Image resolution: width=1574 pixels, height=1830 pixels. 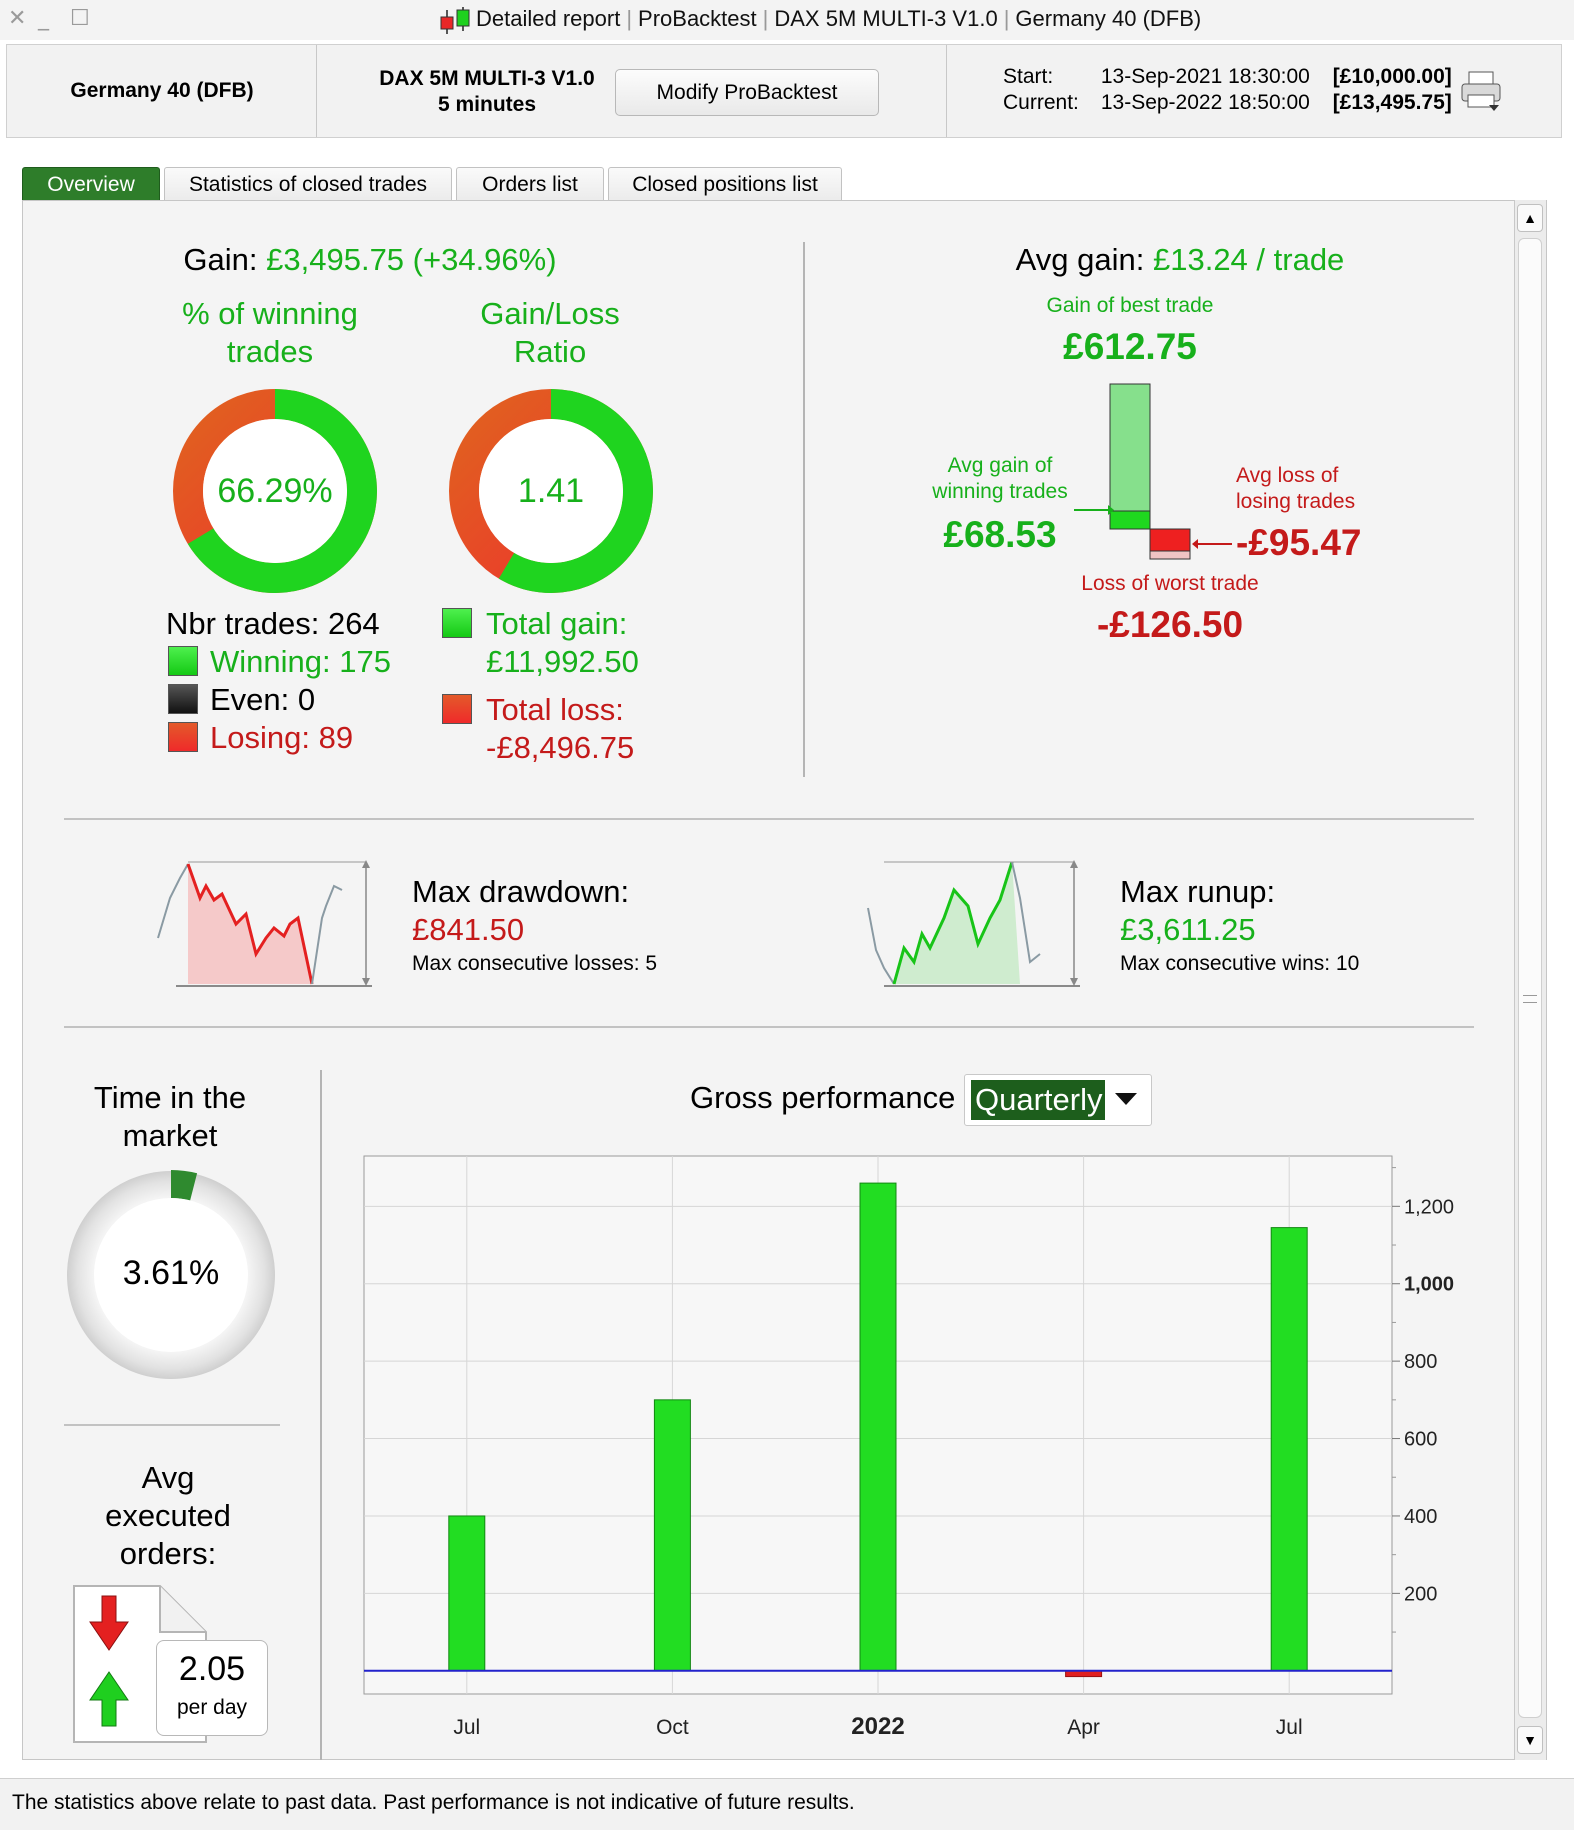 What do you see at coordinates (548, 18) in the screenshot?
I see `title-part: Detailed report` at bounding box center [548, 18].